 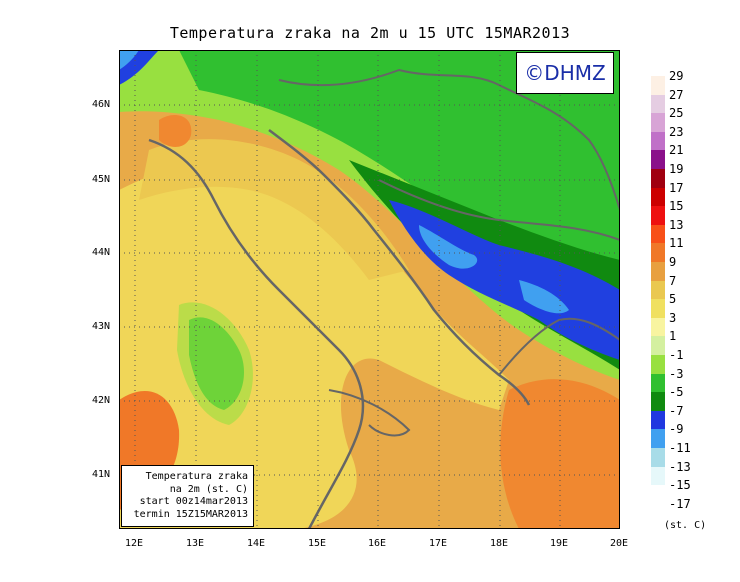 I want to click on lat-label-46n: 46N, so click(x=101, y=104).